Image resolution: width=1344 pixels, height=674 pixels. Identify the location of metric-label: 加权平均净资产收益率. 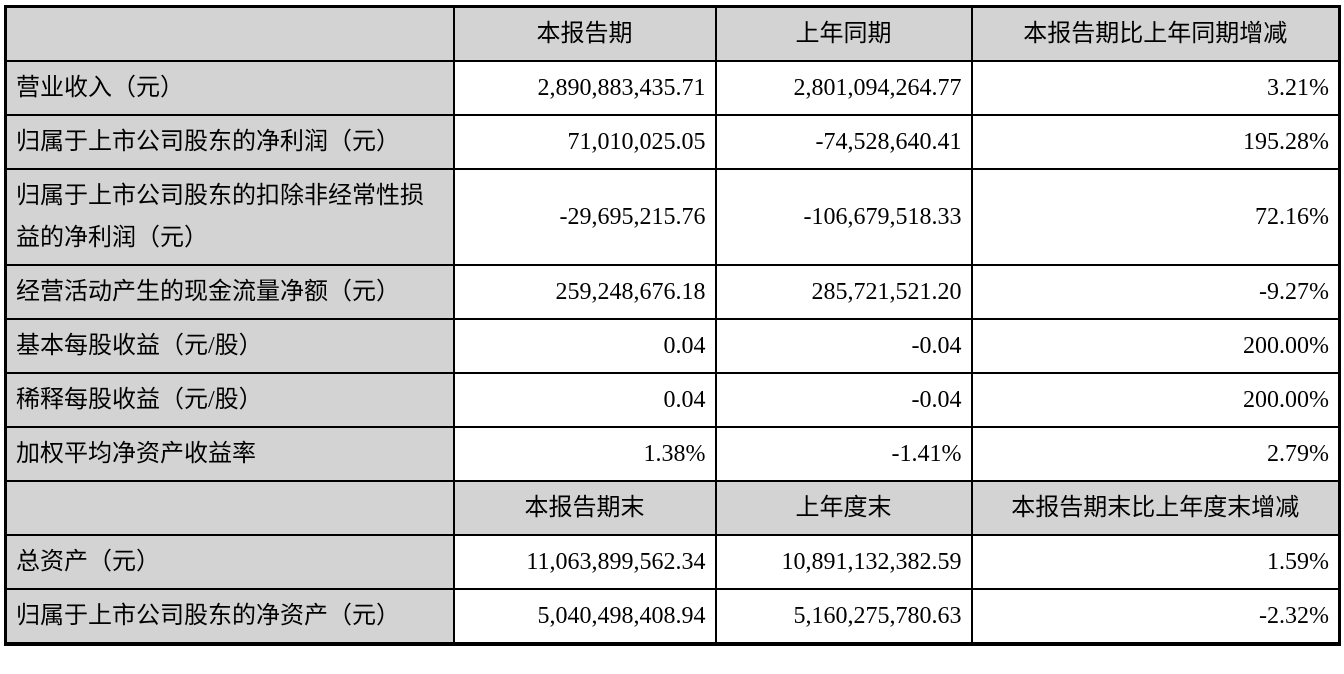
(229, 454).